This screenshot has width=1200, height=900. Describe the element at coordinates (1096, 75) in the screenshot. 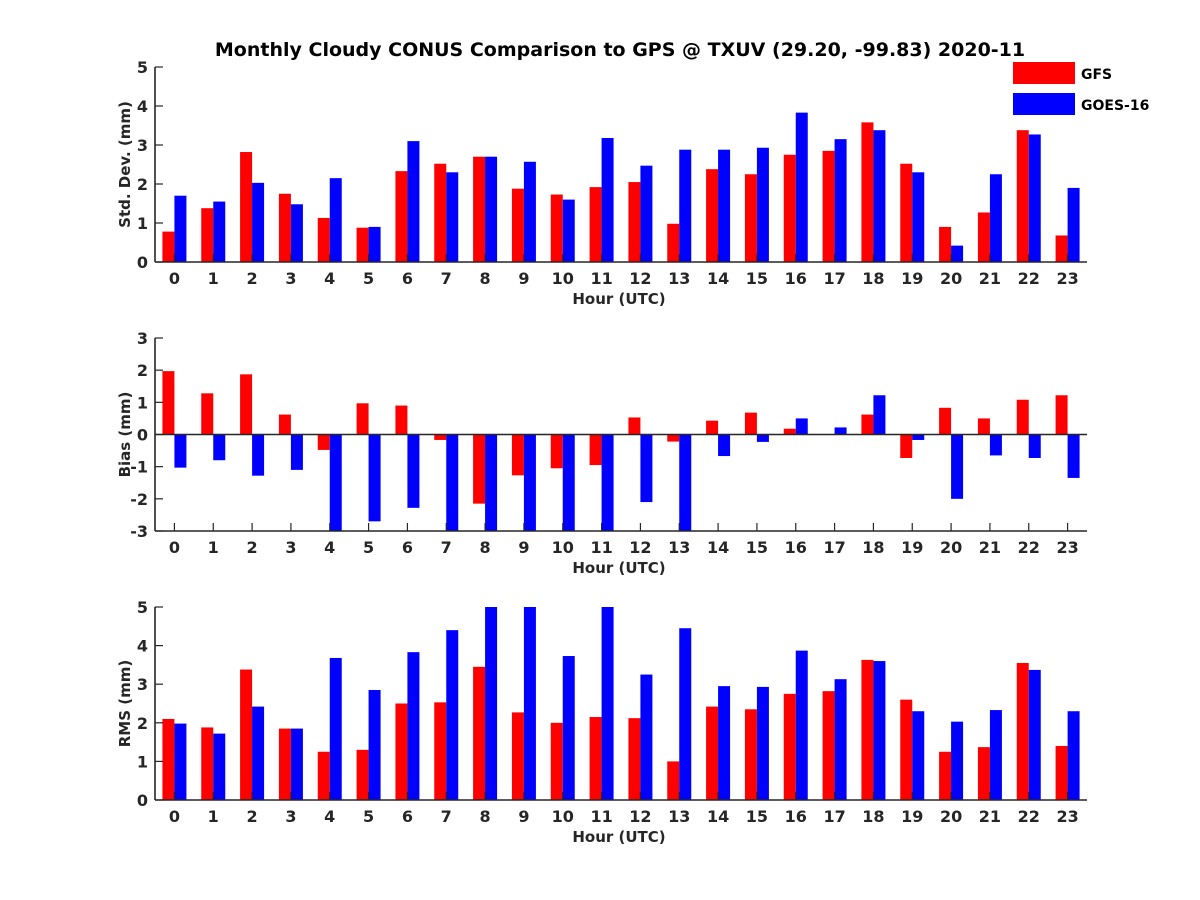

I see `legend-label-gfs: GFS` at that location.